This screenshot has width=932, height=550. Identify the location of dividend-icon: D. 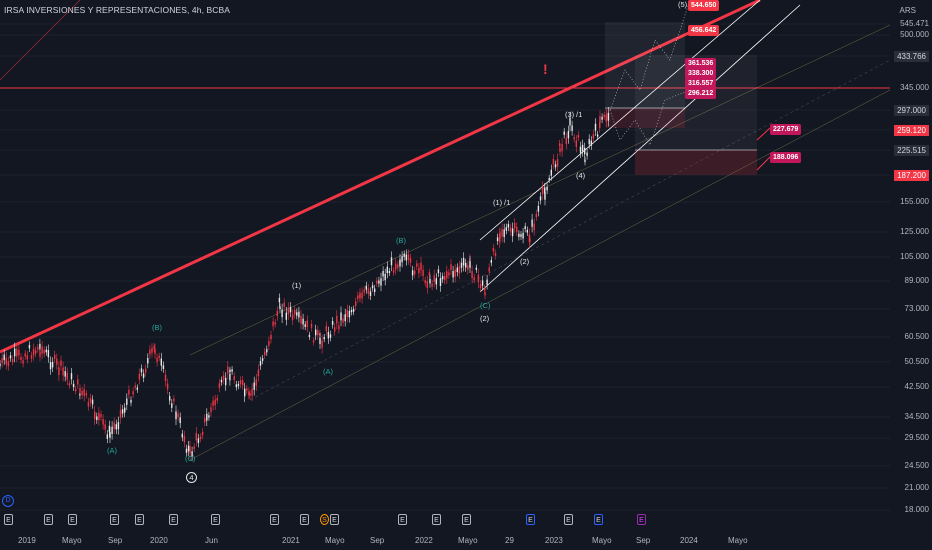
(8, 501).